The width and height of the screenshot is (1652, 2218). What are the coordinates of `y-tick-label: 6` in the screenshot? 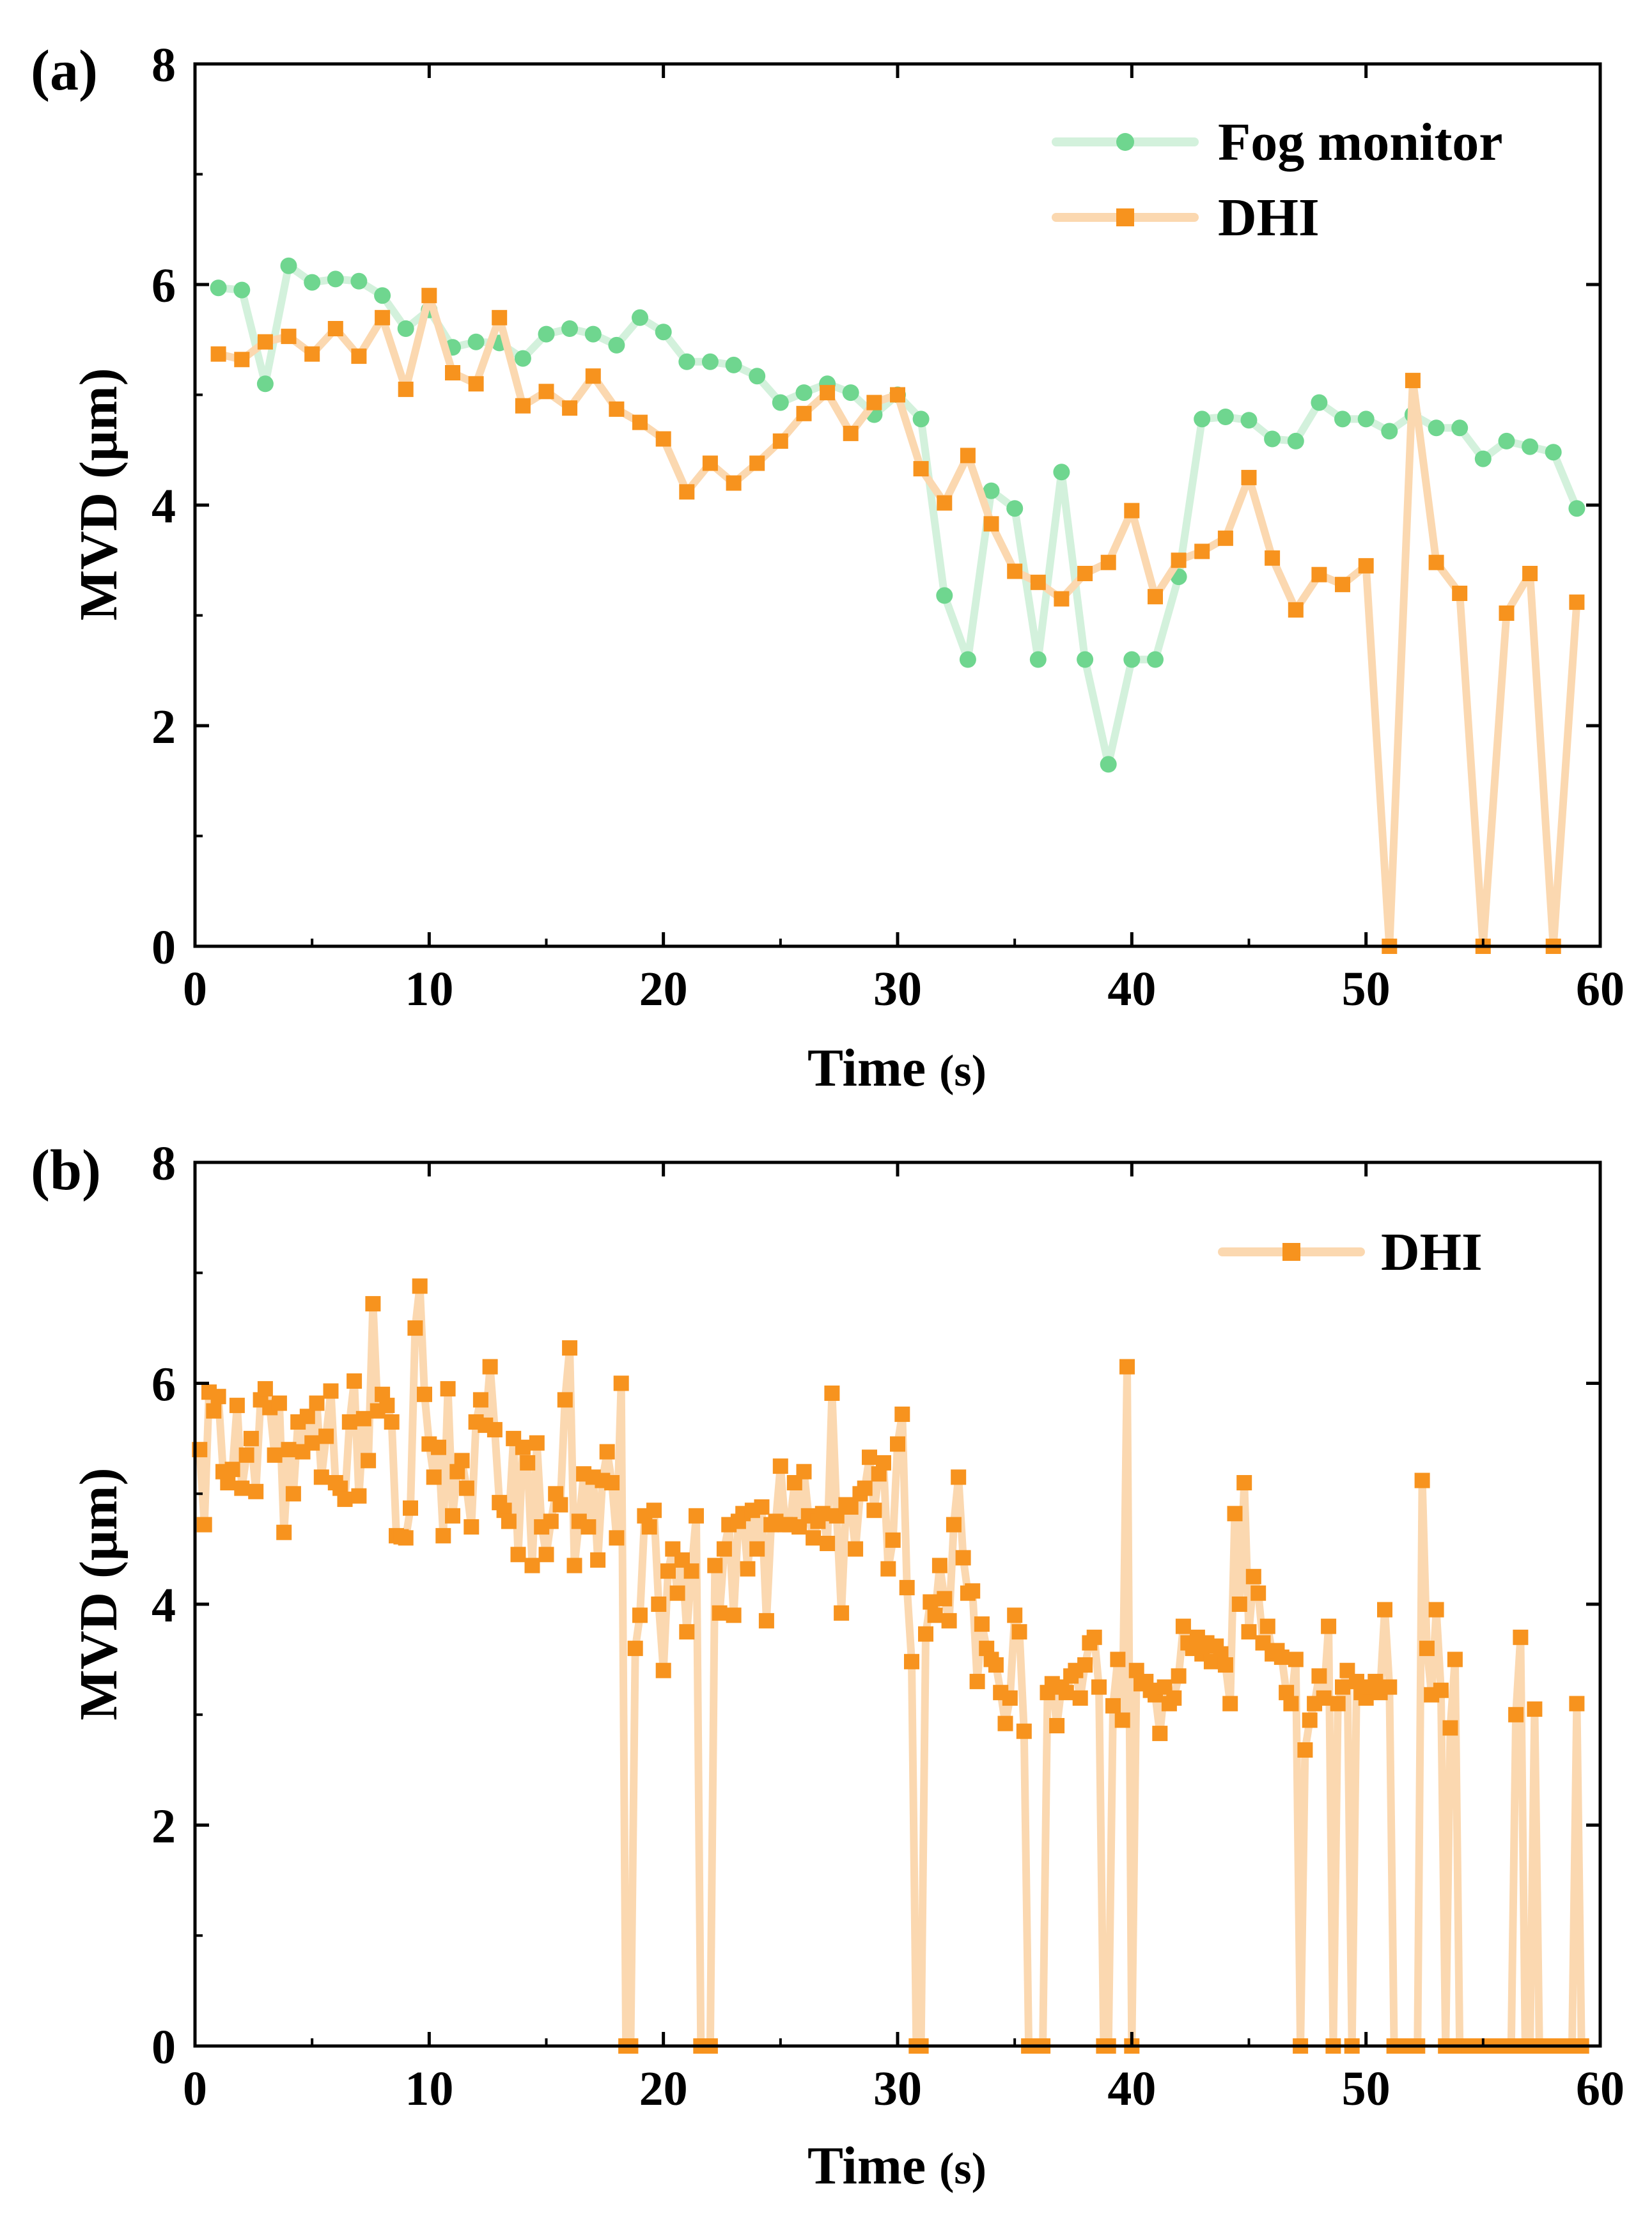 It's located at (164, 1385).